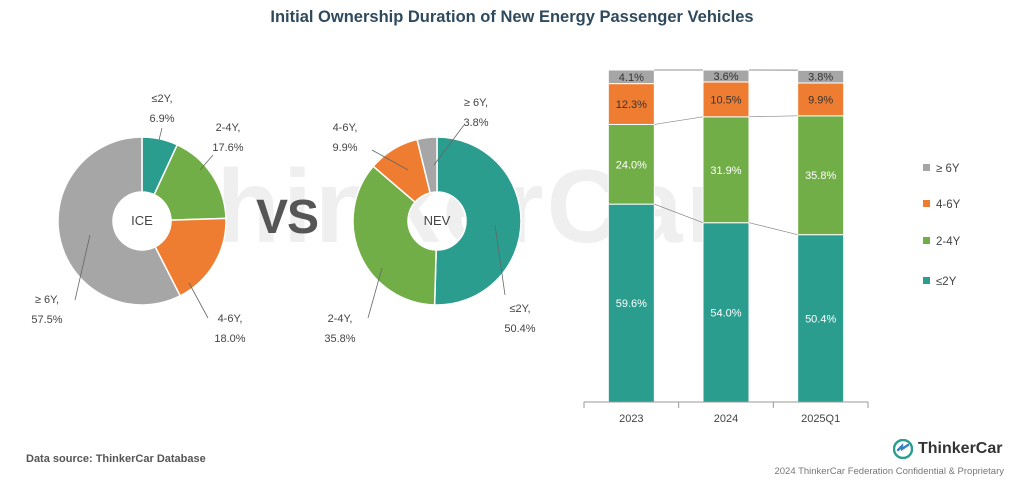  Describe the element at coordinates (726, 419) in the screenshot. I see `x-tick-label: 2024` at that location.